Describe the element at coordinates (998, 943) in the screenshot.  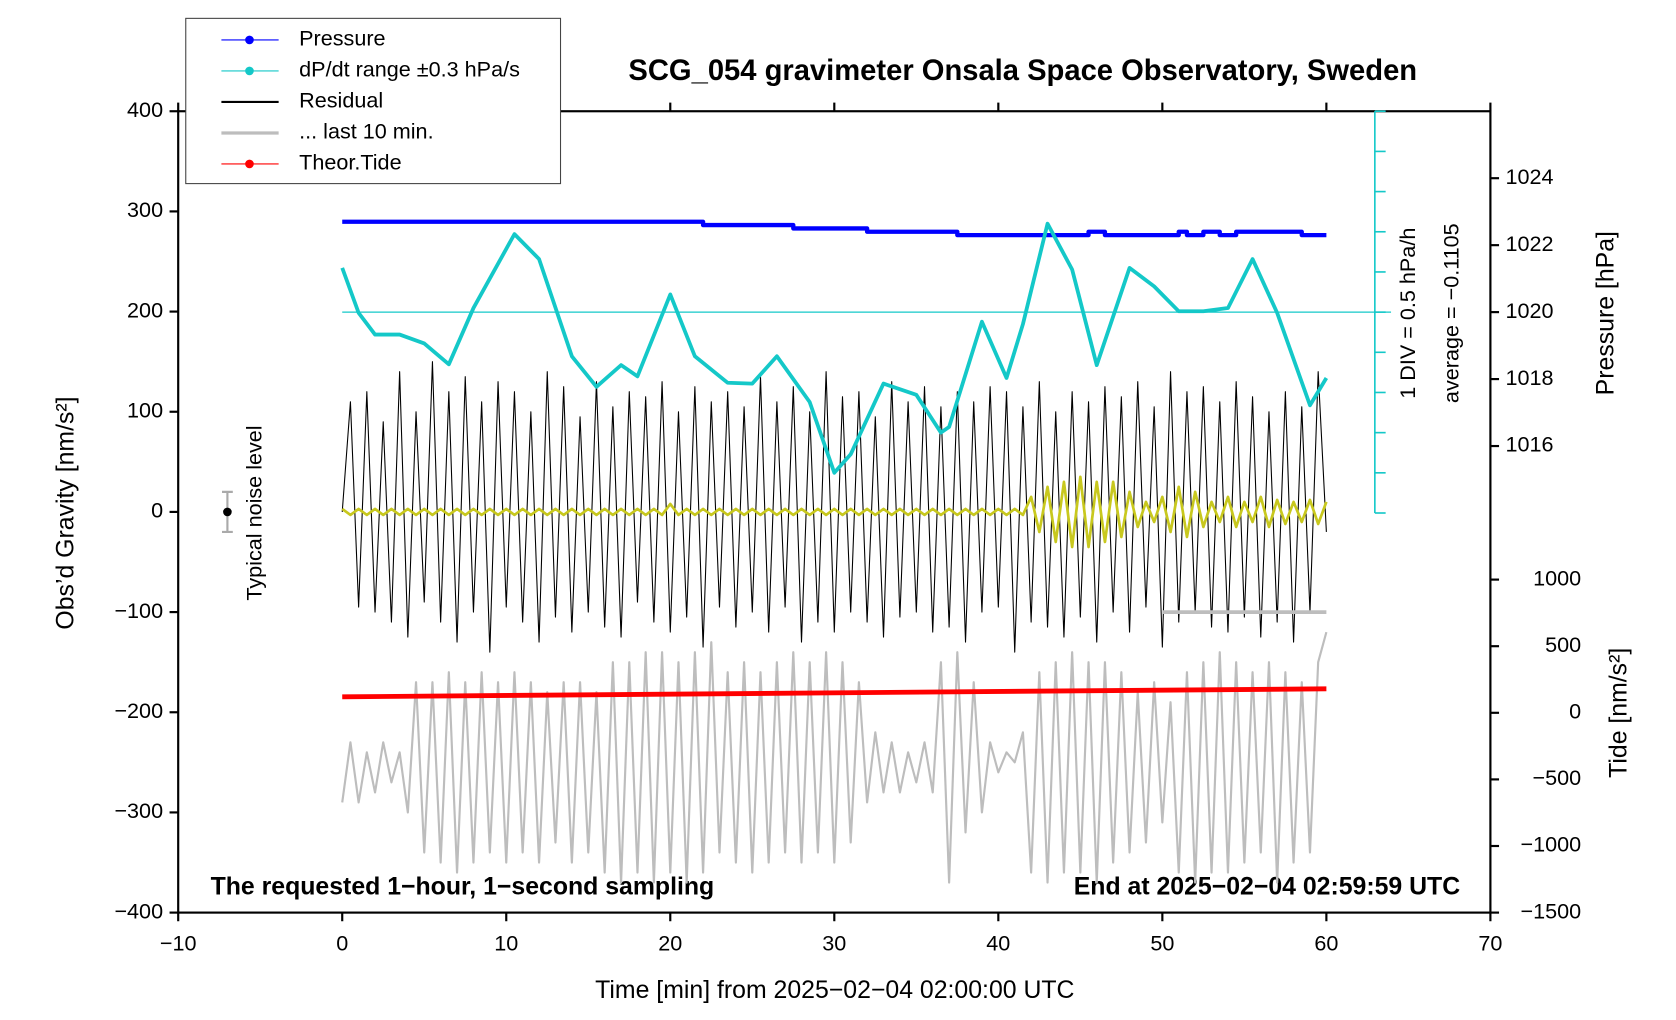
I see `x-tick-label: 40` at that location.